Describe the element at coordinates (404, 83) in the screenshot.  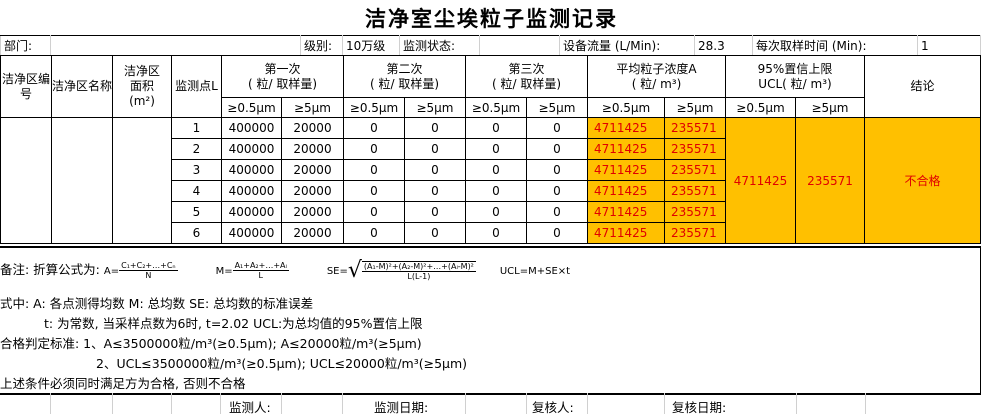
I see `header-second-unit: ( 粒/ 取样量)` at that location.